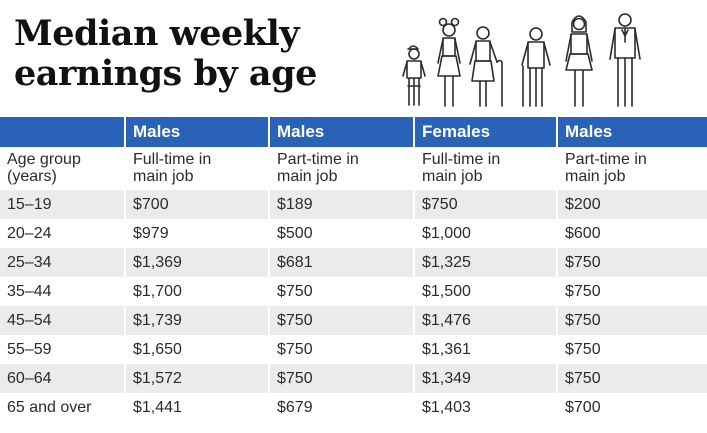  I want to click on woman-figure-icon, so click(579, 61).